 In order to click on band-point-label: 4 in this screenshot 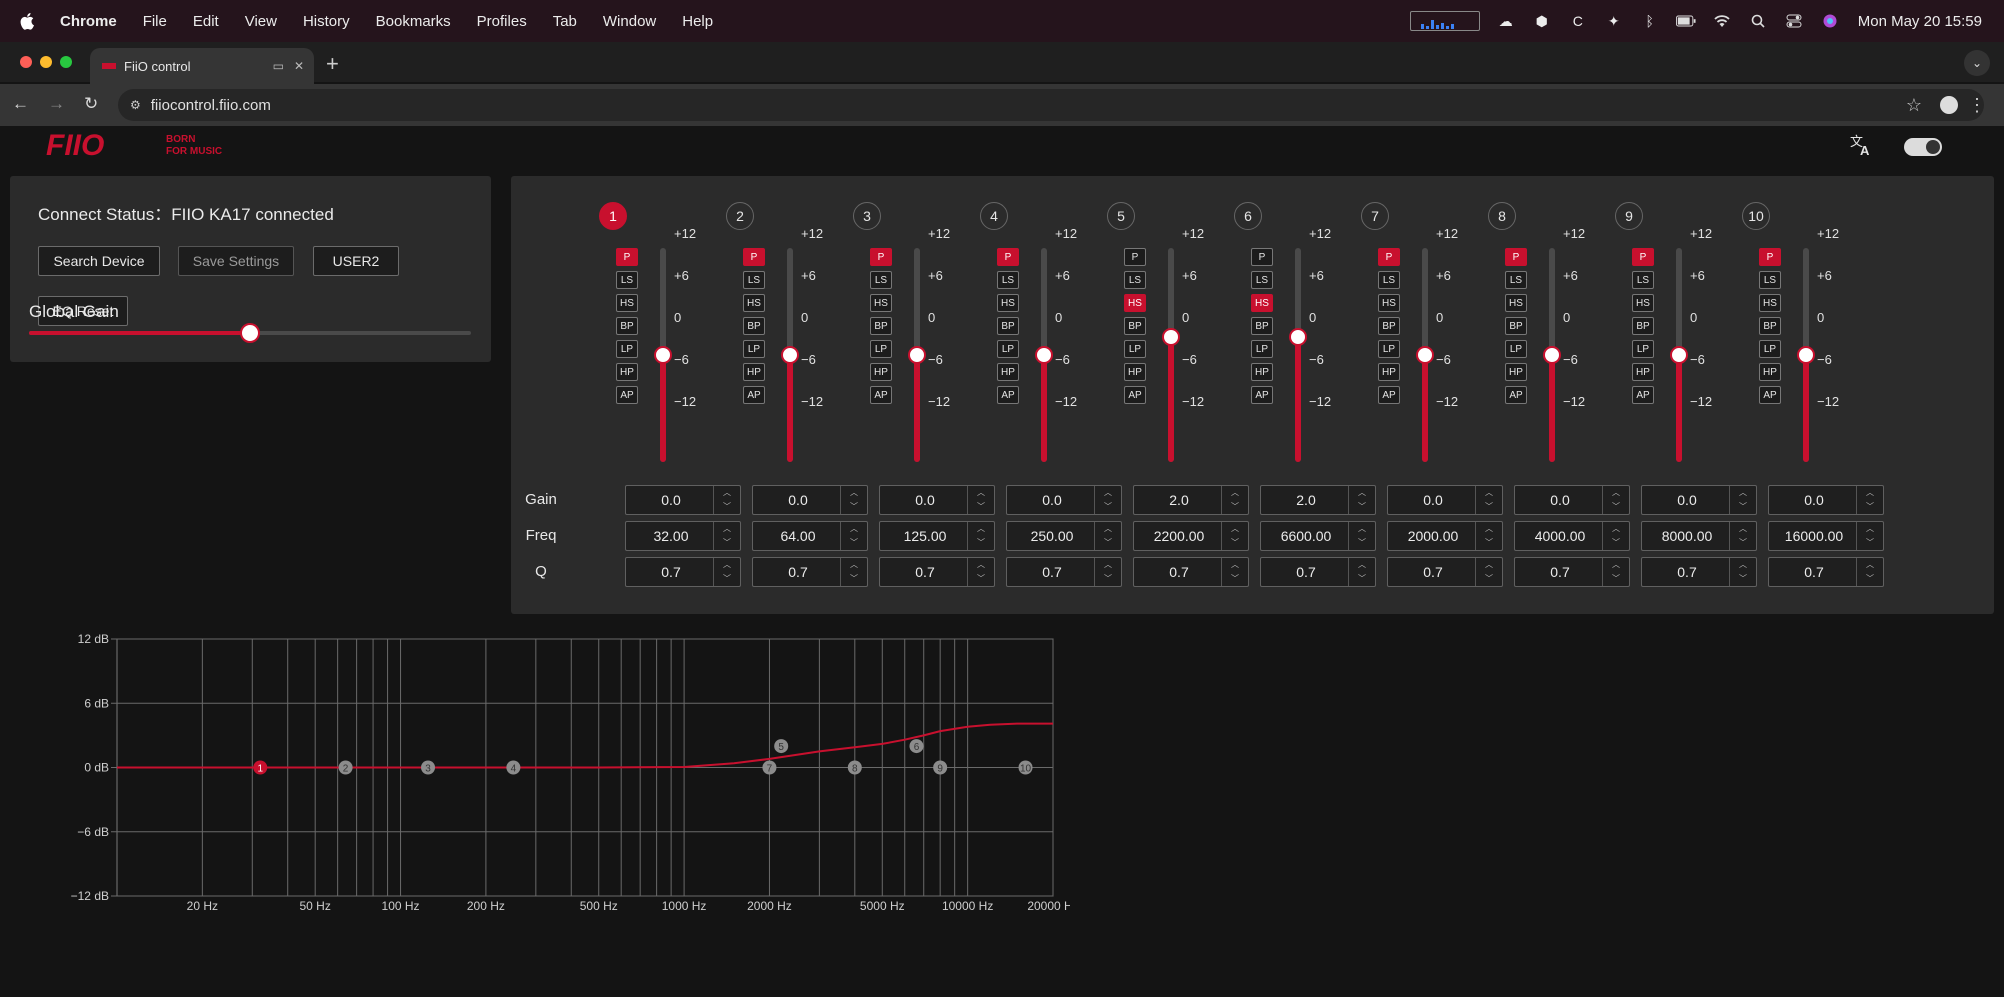, I will do `click(514, 769)`.